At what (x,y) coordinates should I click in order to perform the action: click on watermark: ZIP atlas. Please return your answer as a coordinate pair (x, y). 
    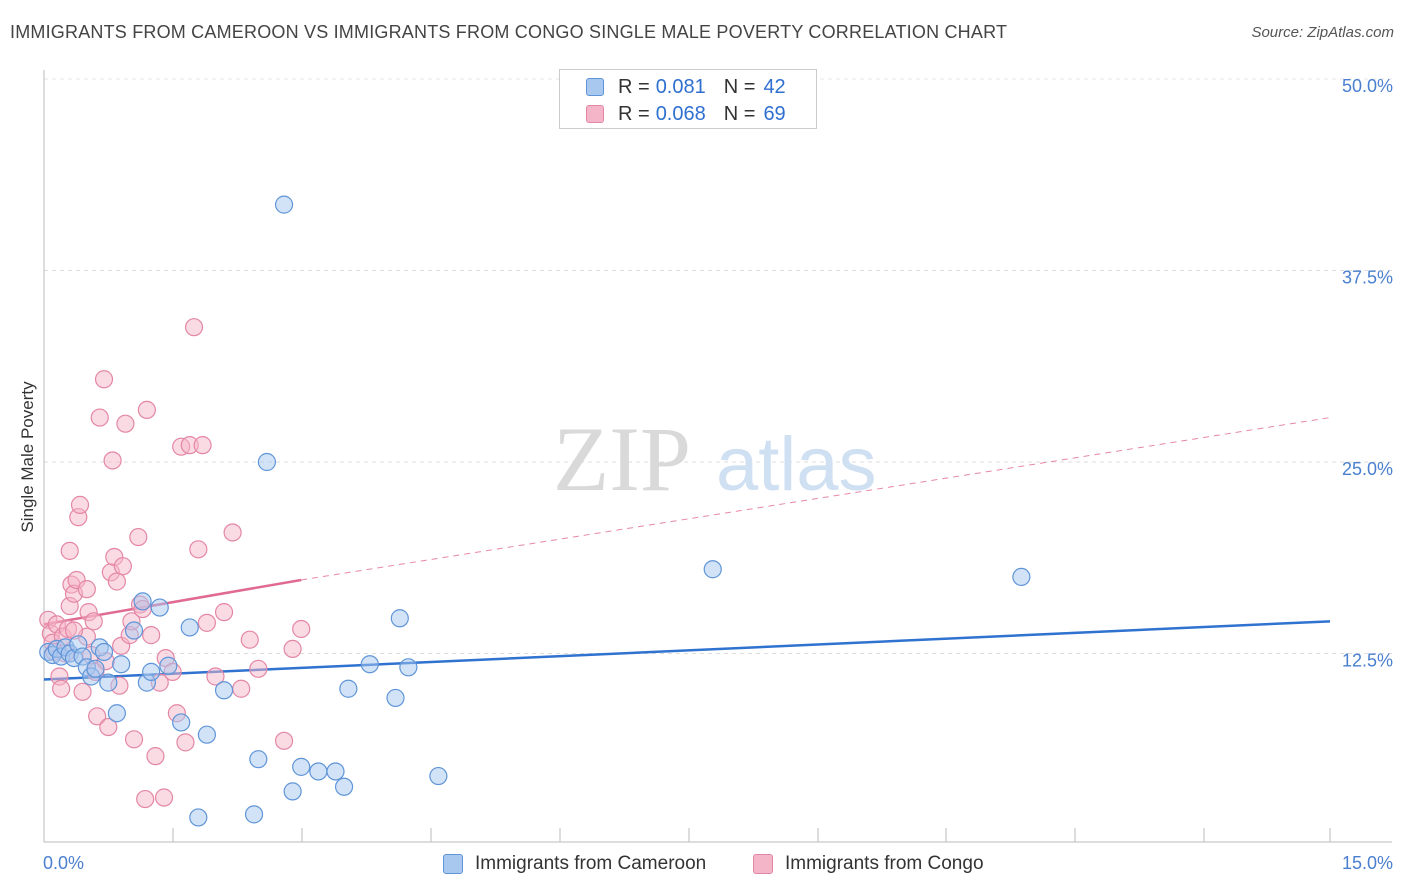
    Looking at the image, I should click on (715, 459).